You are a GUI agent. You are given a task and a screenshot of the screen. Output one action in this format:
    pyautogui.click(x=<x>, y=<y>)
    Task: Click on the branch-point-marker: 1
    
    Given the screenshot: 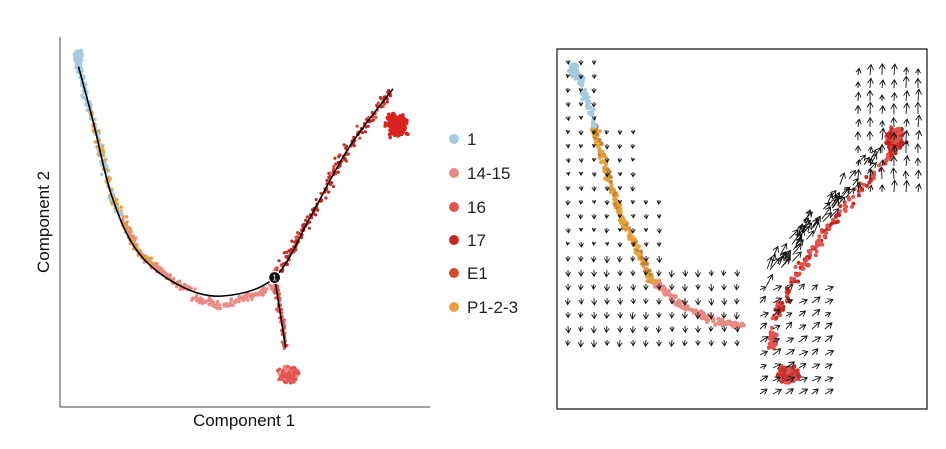 What is the action you would take?
    pyautogui.click(x=275, y=277)
    